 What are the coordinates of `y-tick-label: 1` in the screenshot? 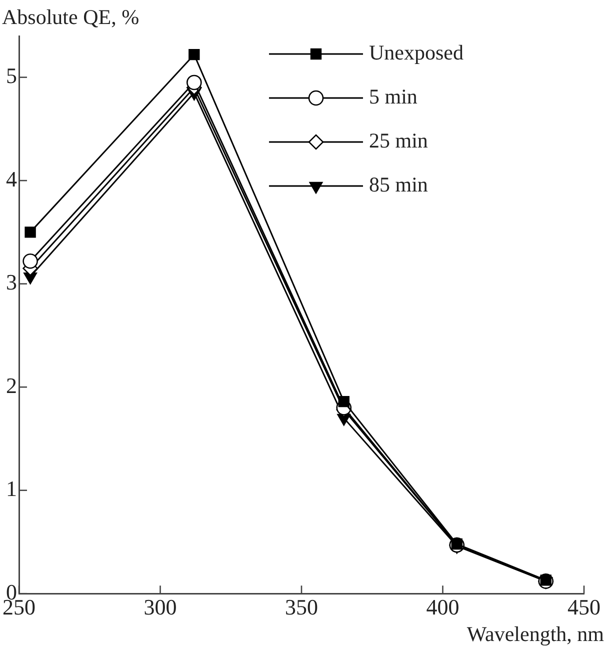 It's located at (11, 489).